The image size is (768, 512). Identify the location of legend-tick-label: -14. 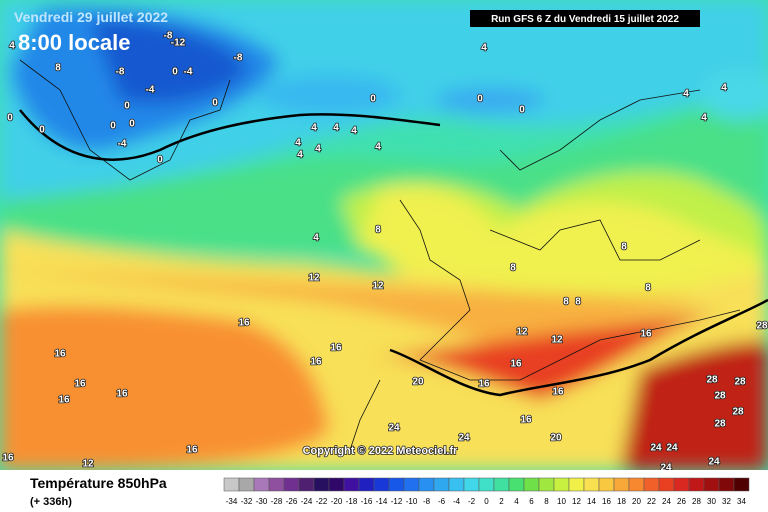
(382, 501).